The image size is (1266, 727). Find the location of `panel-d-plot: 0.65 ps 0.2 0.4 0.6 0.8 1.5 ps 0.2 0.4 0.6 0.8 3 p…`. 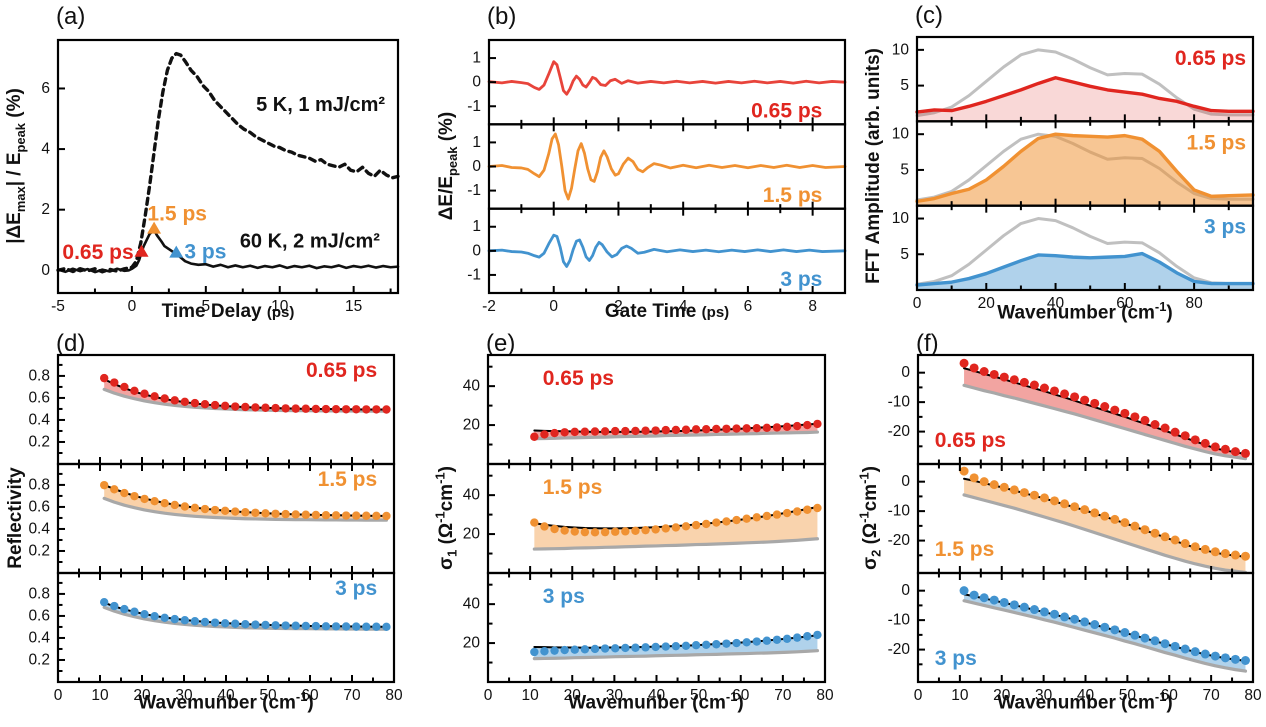

panel-d-plot: 0.65 ps 0.2 0.4 0.6 0.8 1.5 ps 0.2 0.4 0.6 0.8 3 p… is located at coordinates (215, 528).